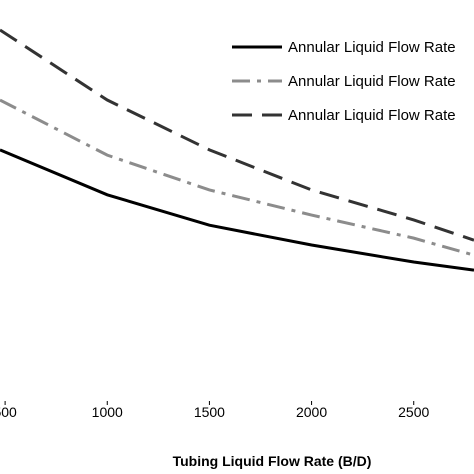  Describe the element at coordinates (107, 412) in the screenshot. I see `x-tick-label: 1000` at that location.